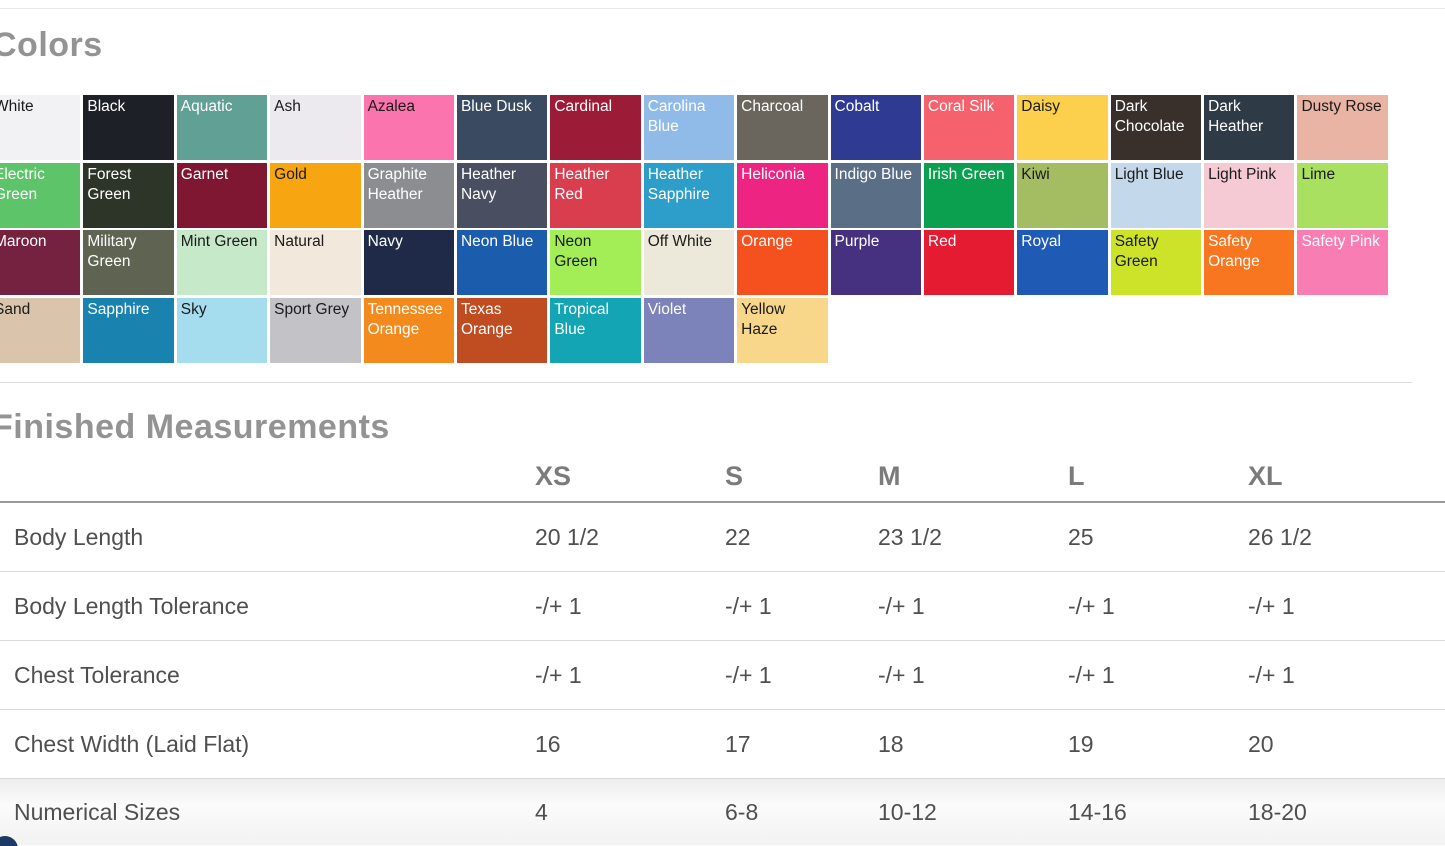  I want to click on color-swatch-label: Navy, so click(385, 241).